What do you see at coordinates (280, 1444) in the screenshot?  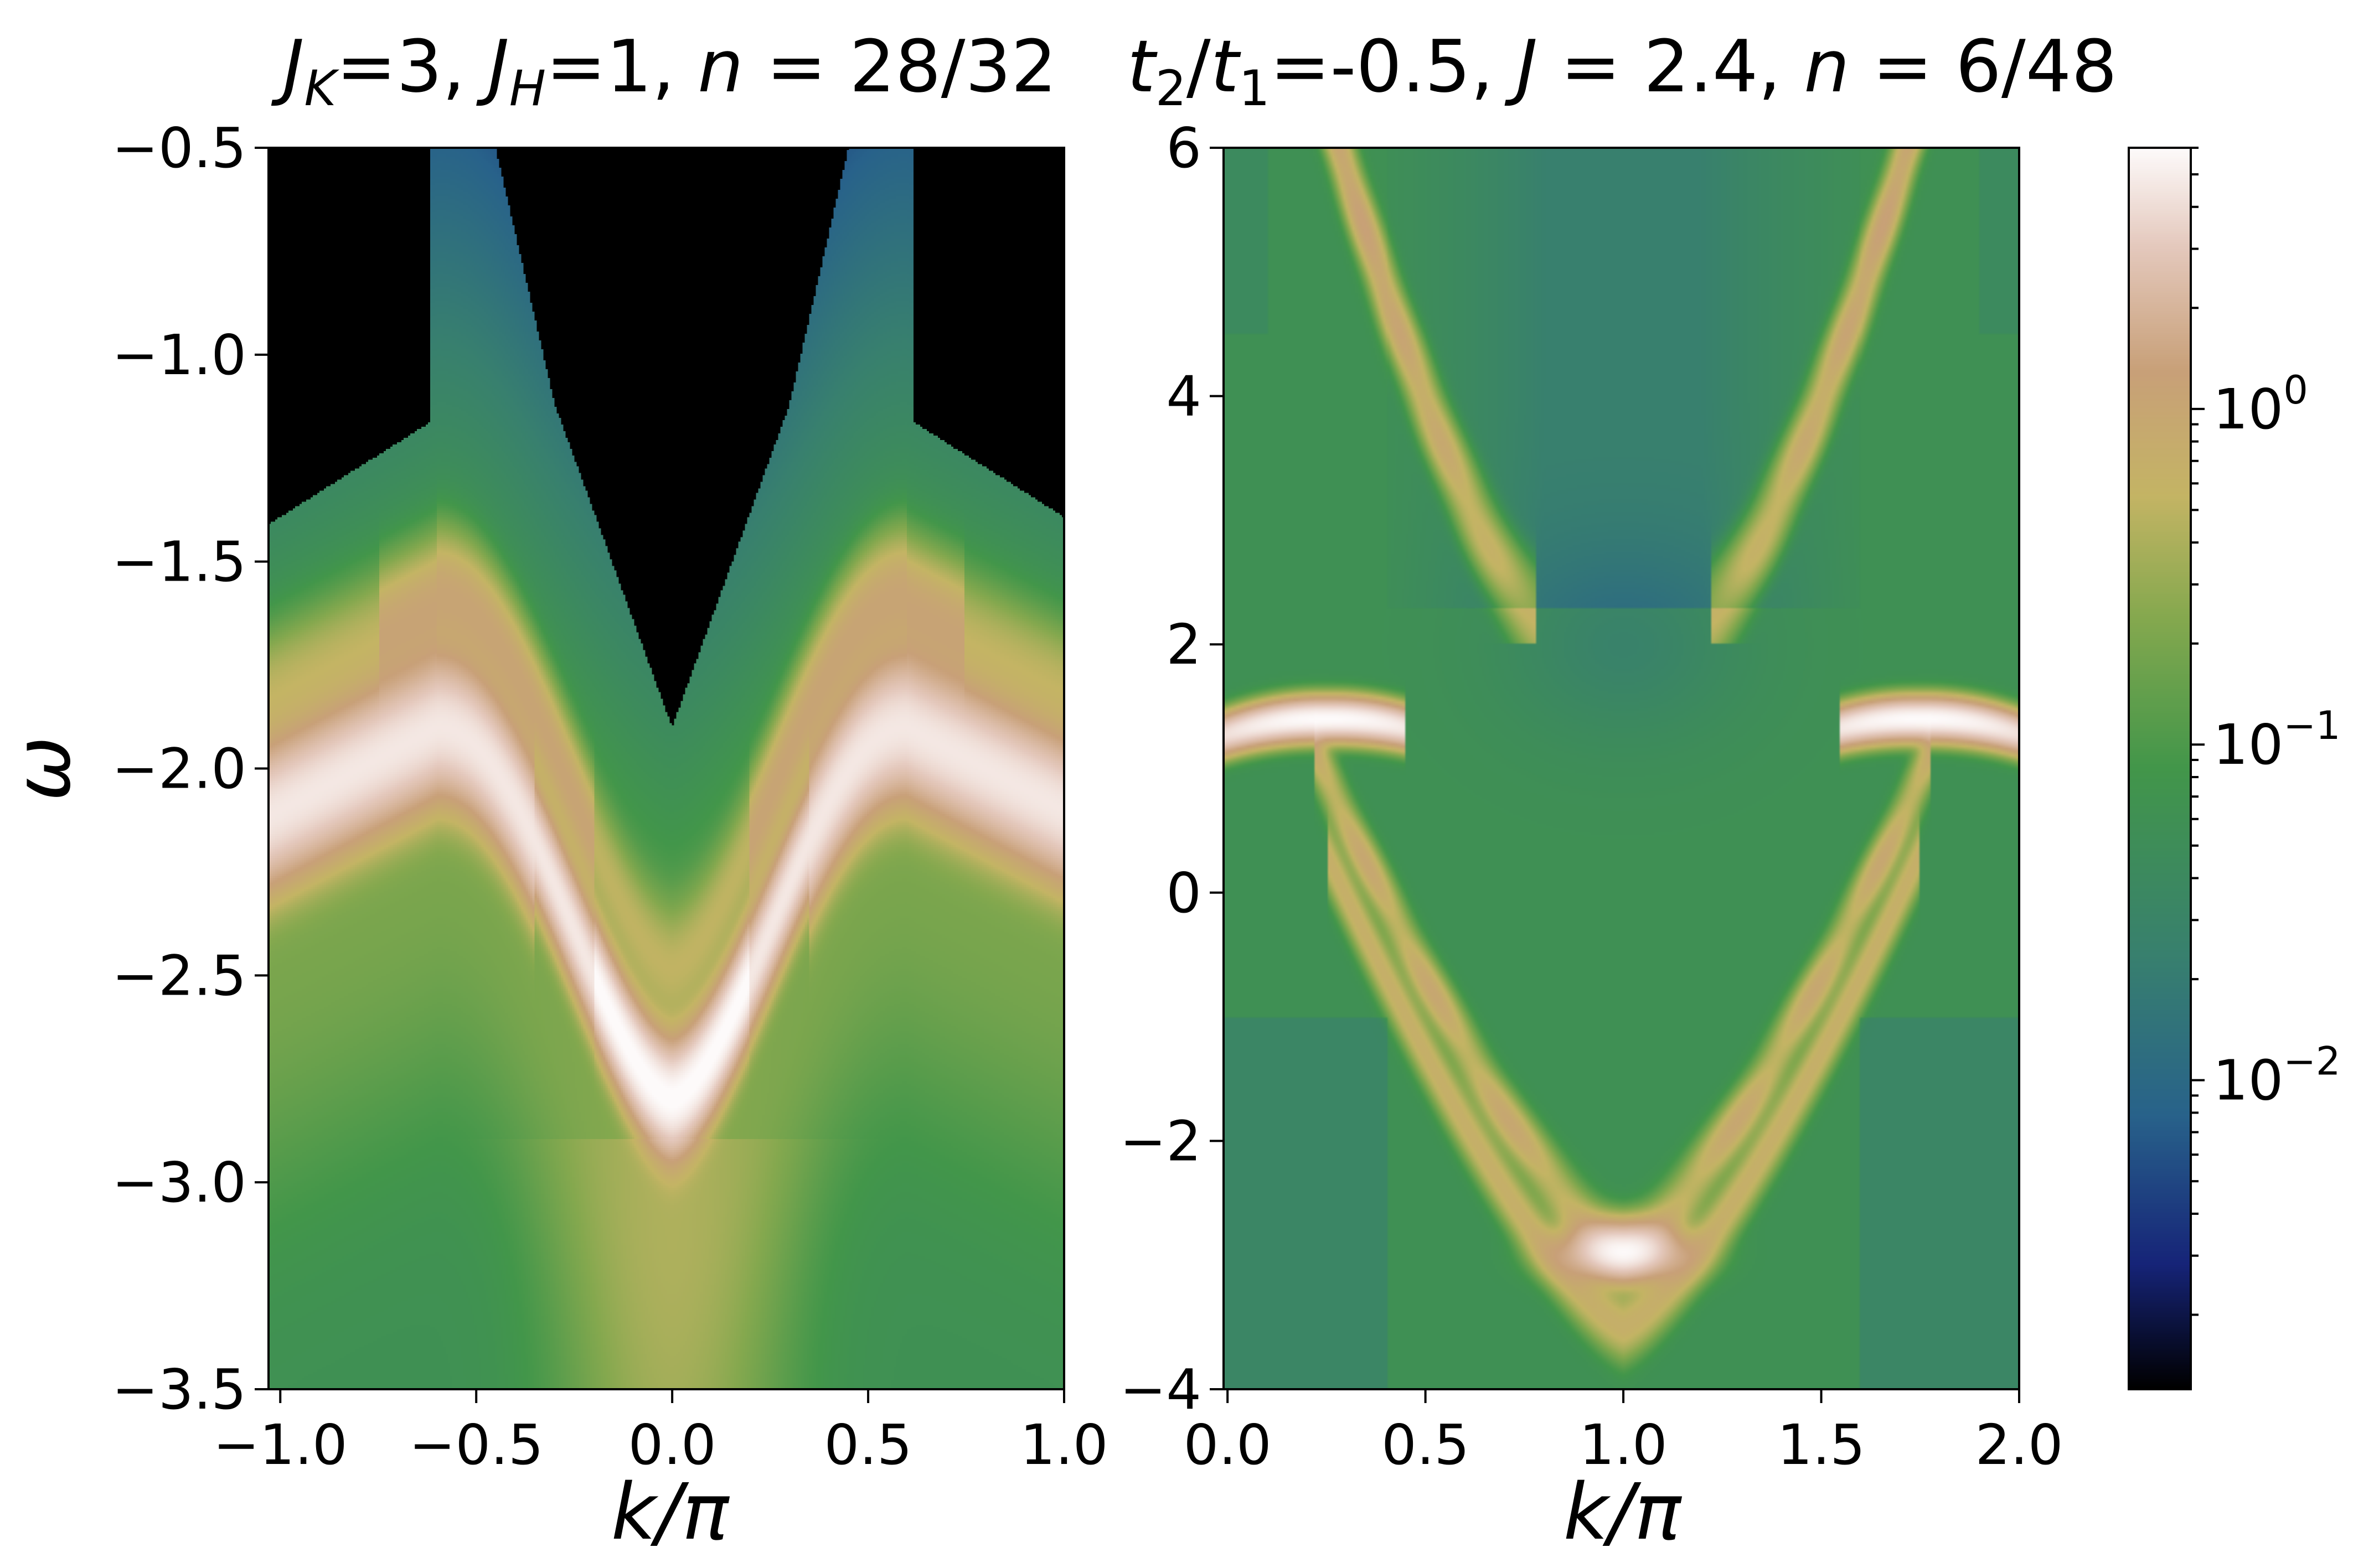 I see `left-x-tick-label: −1.0` at bounding box center [280, 1444].